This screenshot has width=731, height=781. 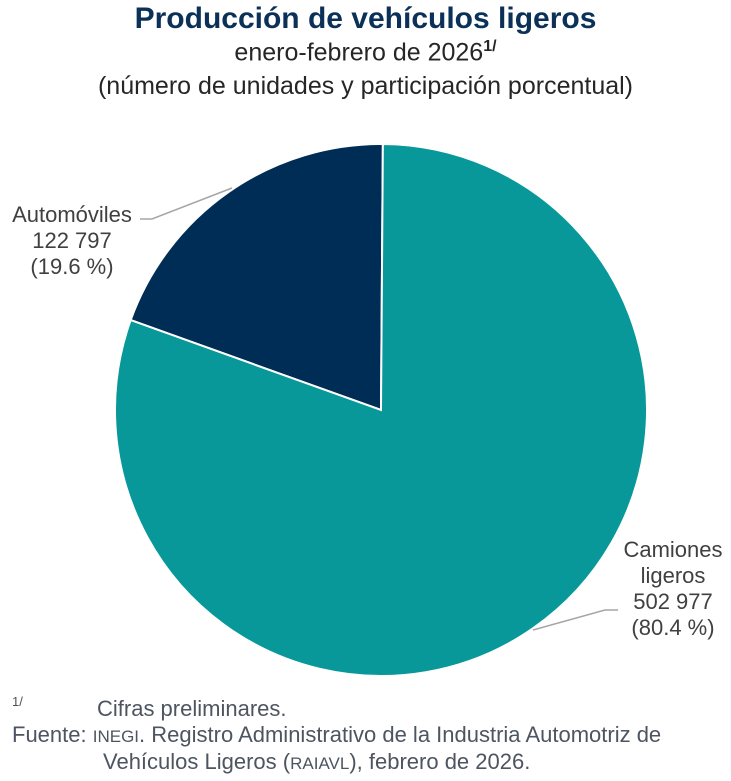 What do you see at coordinates (256, 277) in the screenshot?
I see `pie-slice-automoviles` at bounding box center [256, 277].